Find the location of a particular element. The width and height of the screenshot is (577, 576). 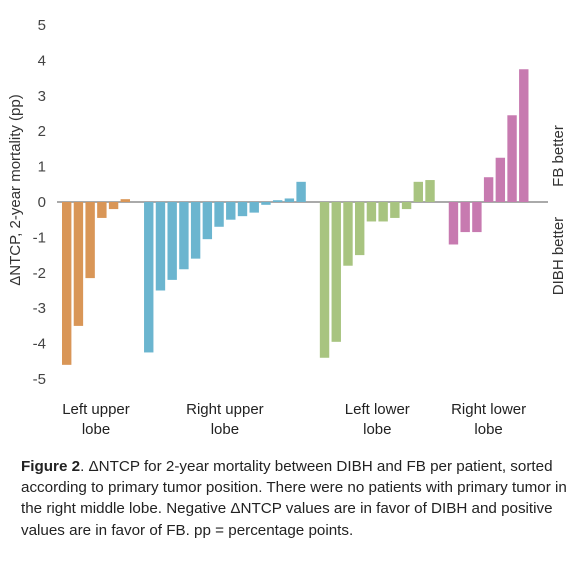

y-tick-label: -2 is located at coordinates (39, 273).